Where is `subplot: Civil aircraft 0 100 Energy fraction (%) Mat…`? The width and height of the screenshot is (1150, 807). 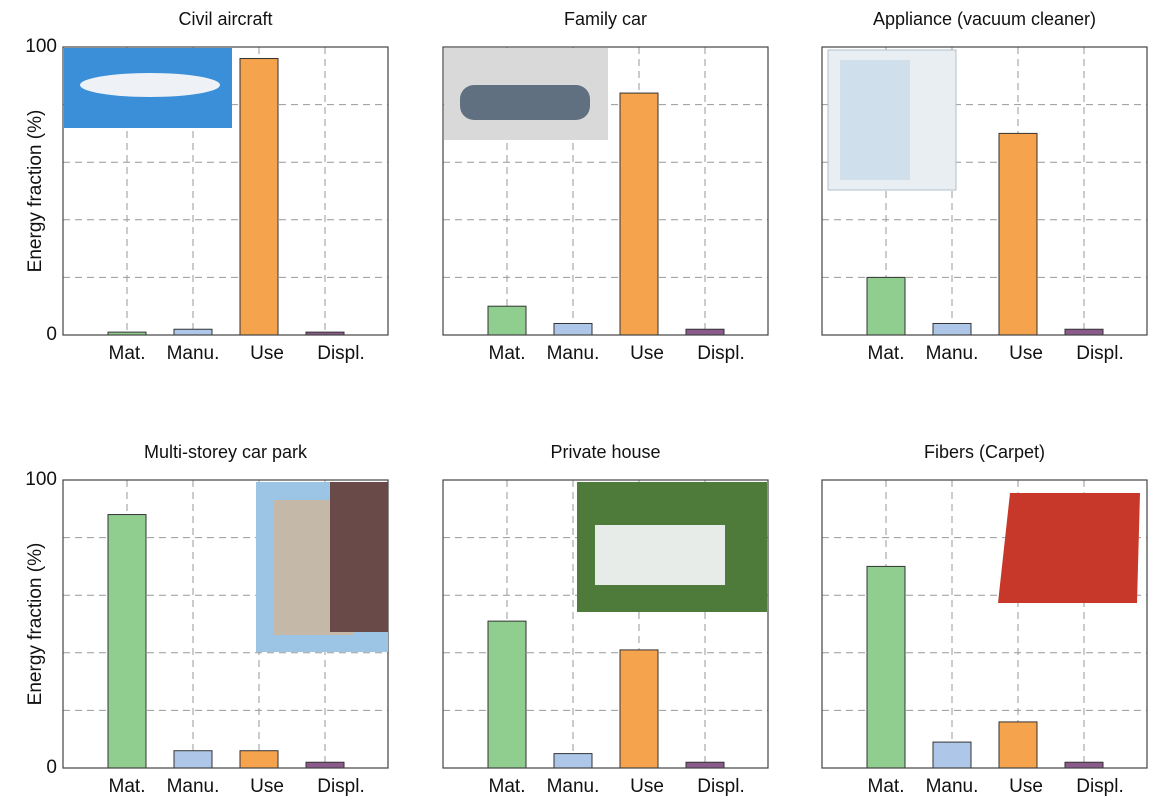 subplot: Civil aircraft 0 100 Energy fraction (%) Mat… is located at coordinates (207, 186).